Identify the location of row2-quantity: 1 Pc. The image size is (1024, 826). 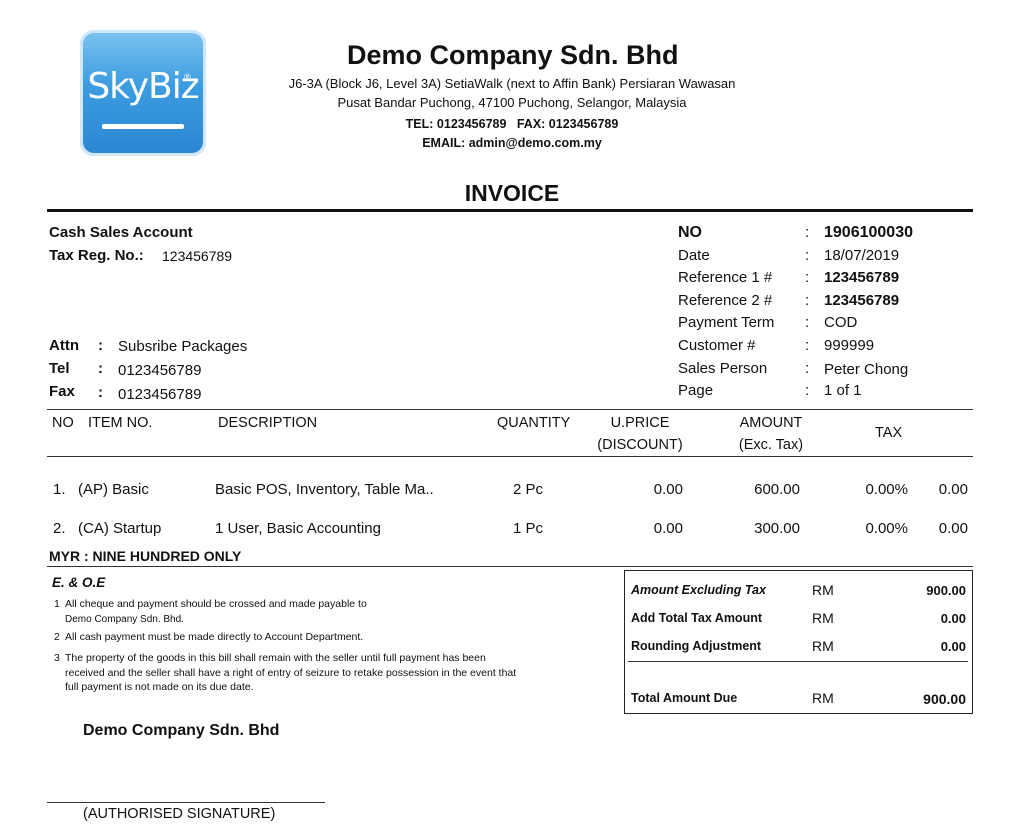
(528, 528).